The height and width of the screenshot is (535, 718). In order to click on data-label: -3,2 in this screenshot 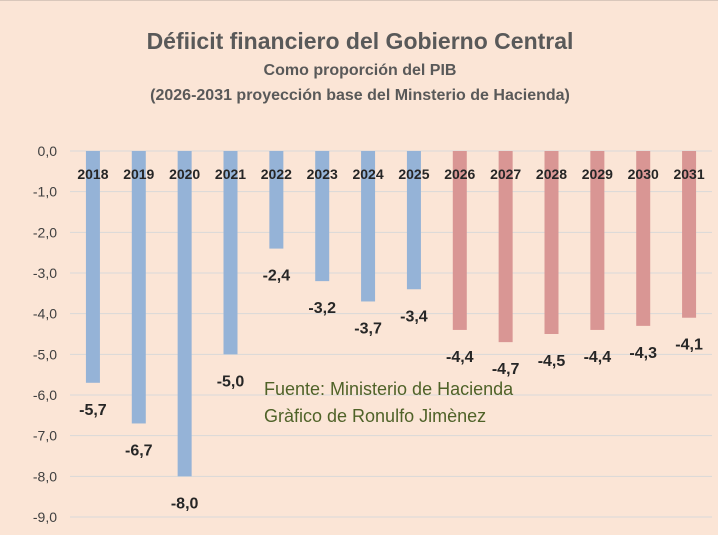, I will do `click(322, 308)`.